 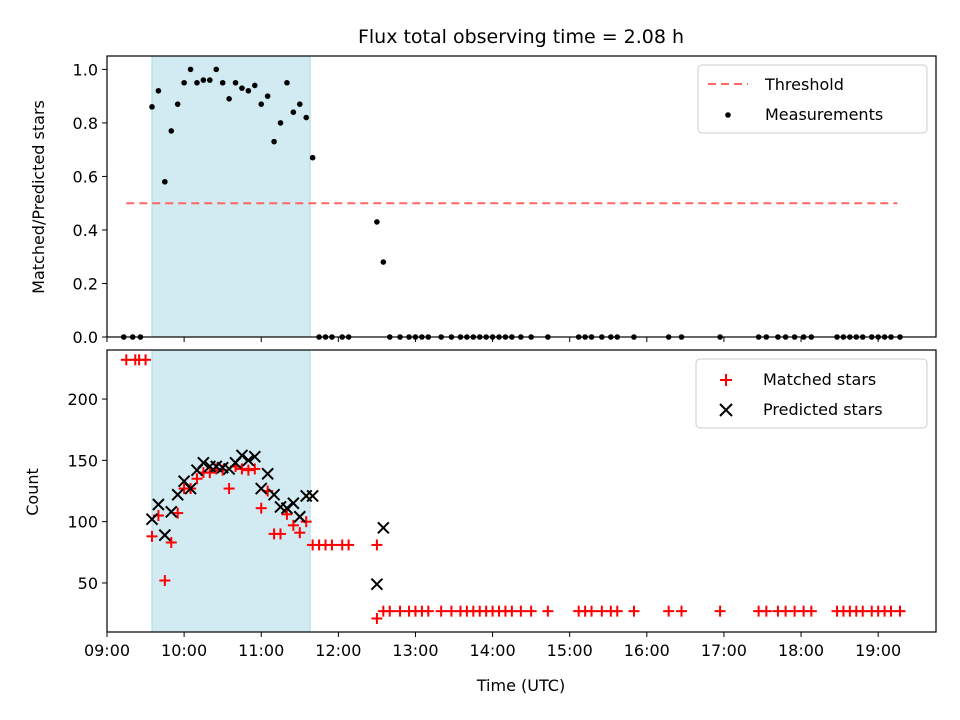 I want to click on x-tick-label: 14:00, so click(x=493, y=650).